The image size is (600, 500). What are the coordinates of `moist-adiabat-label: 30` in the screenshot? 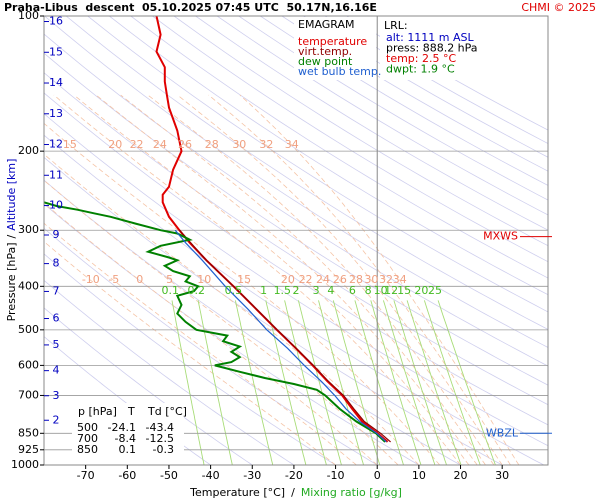 It's located at (371, 279).